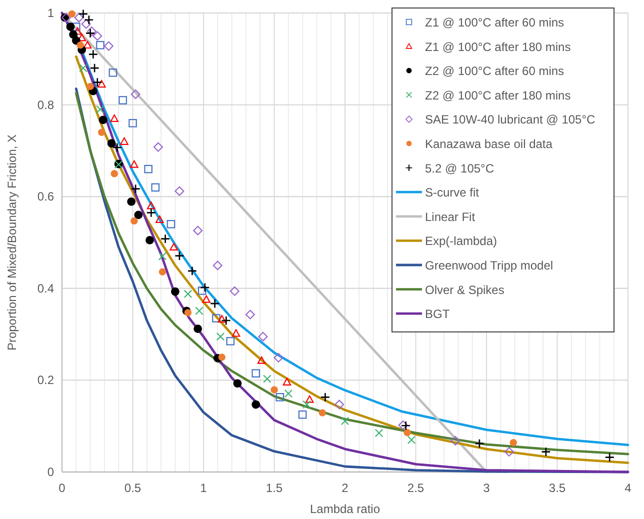 This screenshot has width=644, height=519. I want to click on legend-label: SAE 10W-40 lubricant @ 105°C, so click(510, 119).